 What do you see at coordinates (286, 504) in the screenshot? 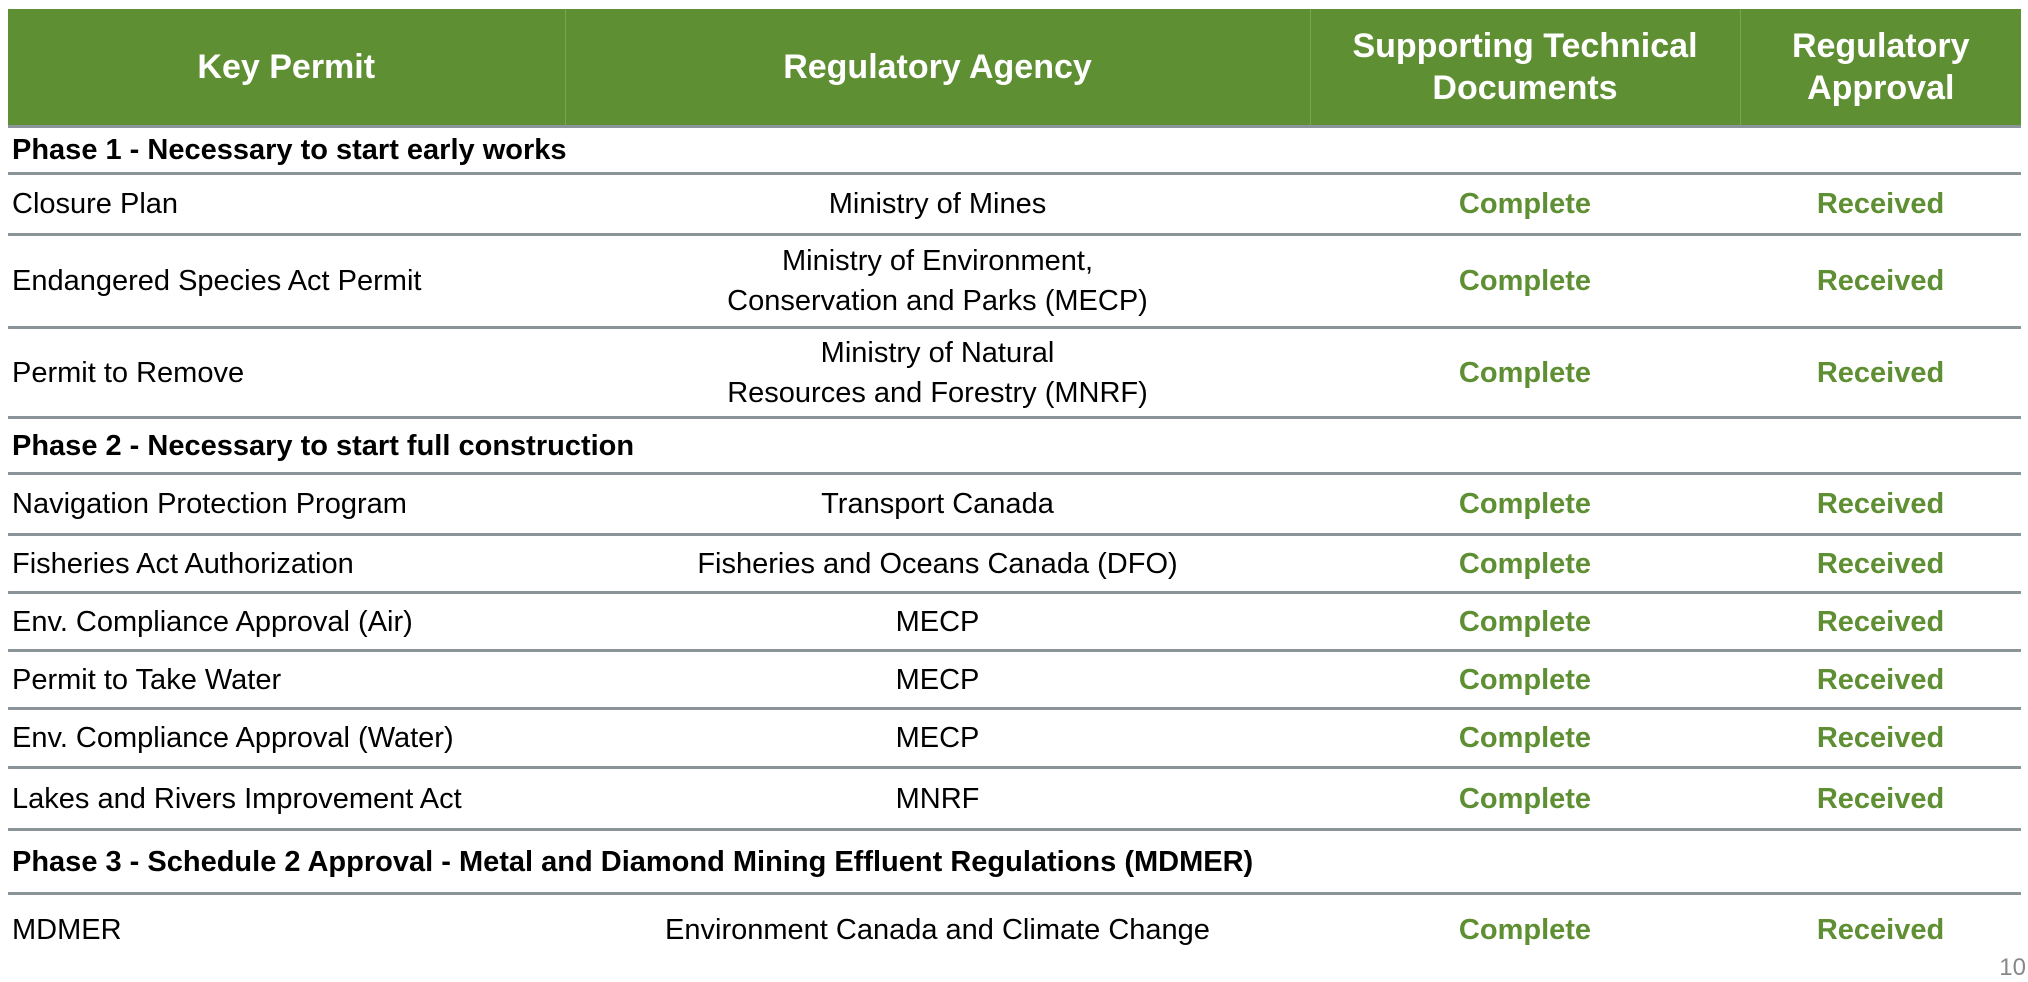
I see `permit-cell: Navigation Protection Program` at bounding box center [286, 504].